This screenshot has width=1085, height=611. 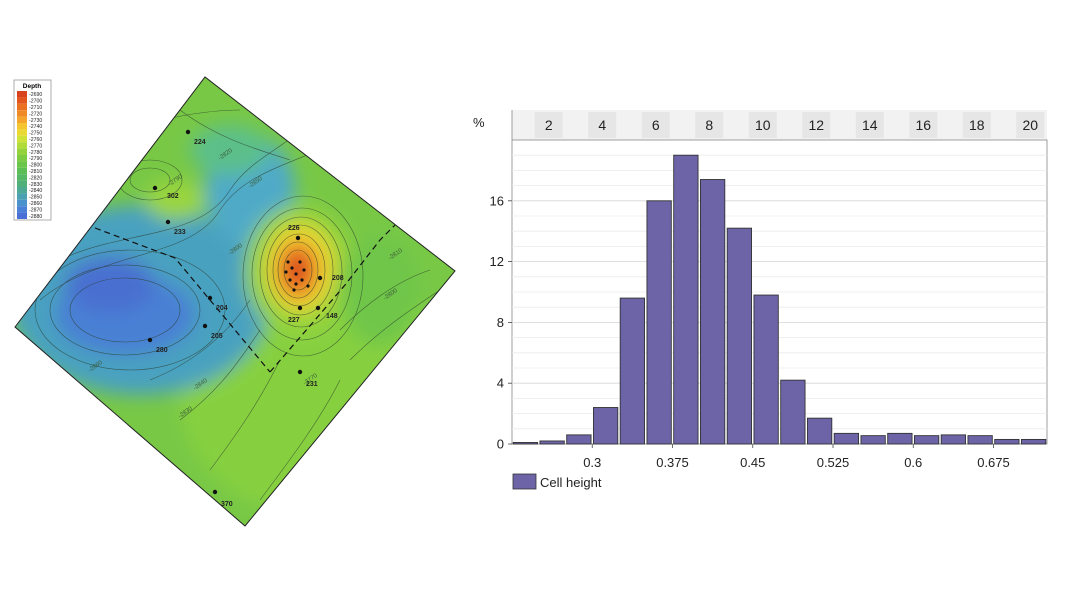 What do you see at coordinates (524, 481) in the screenshot?
I see `legend-swatch` at bounding box center [524, 481].